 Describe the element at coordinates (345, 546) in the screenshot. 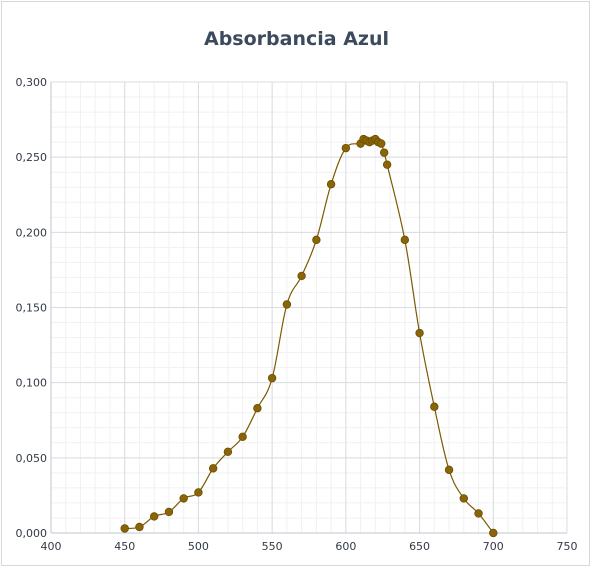

I see `x-tick-label: 600` at that location.